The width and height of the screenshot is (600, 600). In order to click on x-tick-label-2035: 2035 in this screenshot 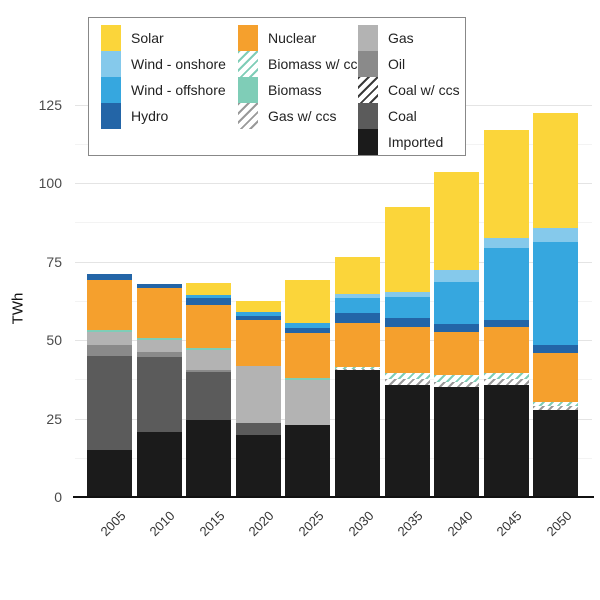, I will do `click(410, 524)`.